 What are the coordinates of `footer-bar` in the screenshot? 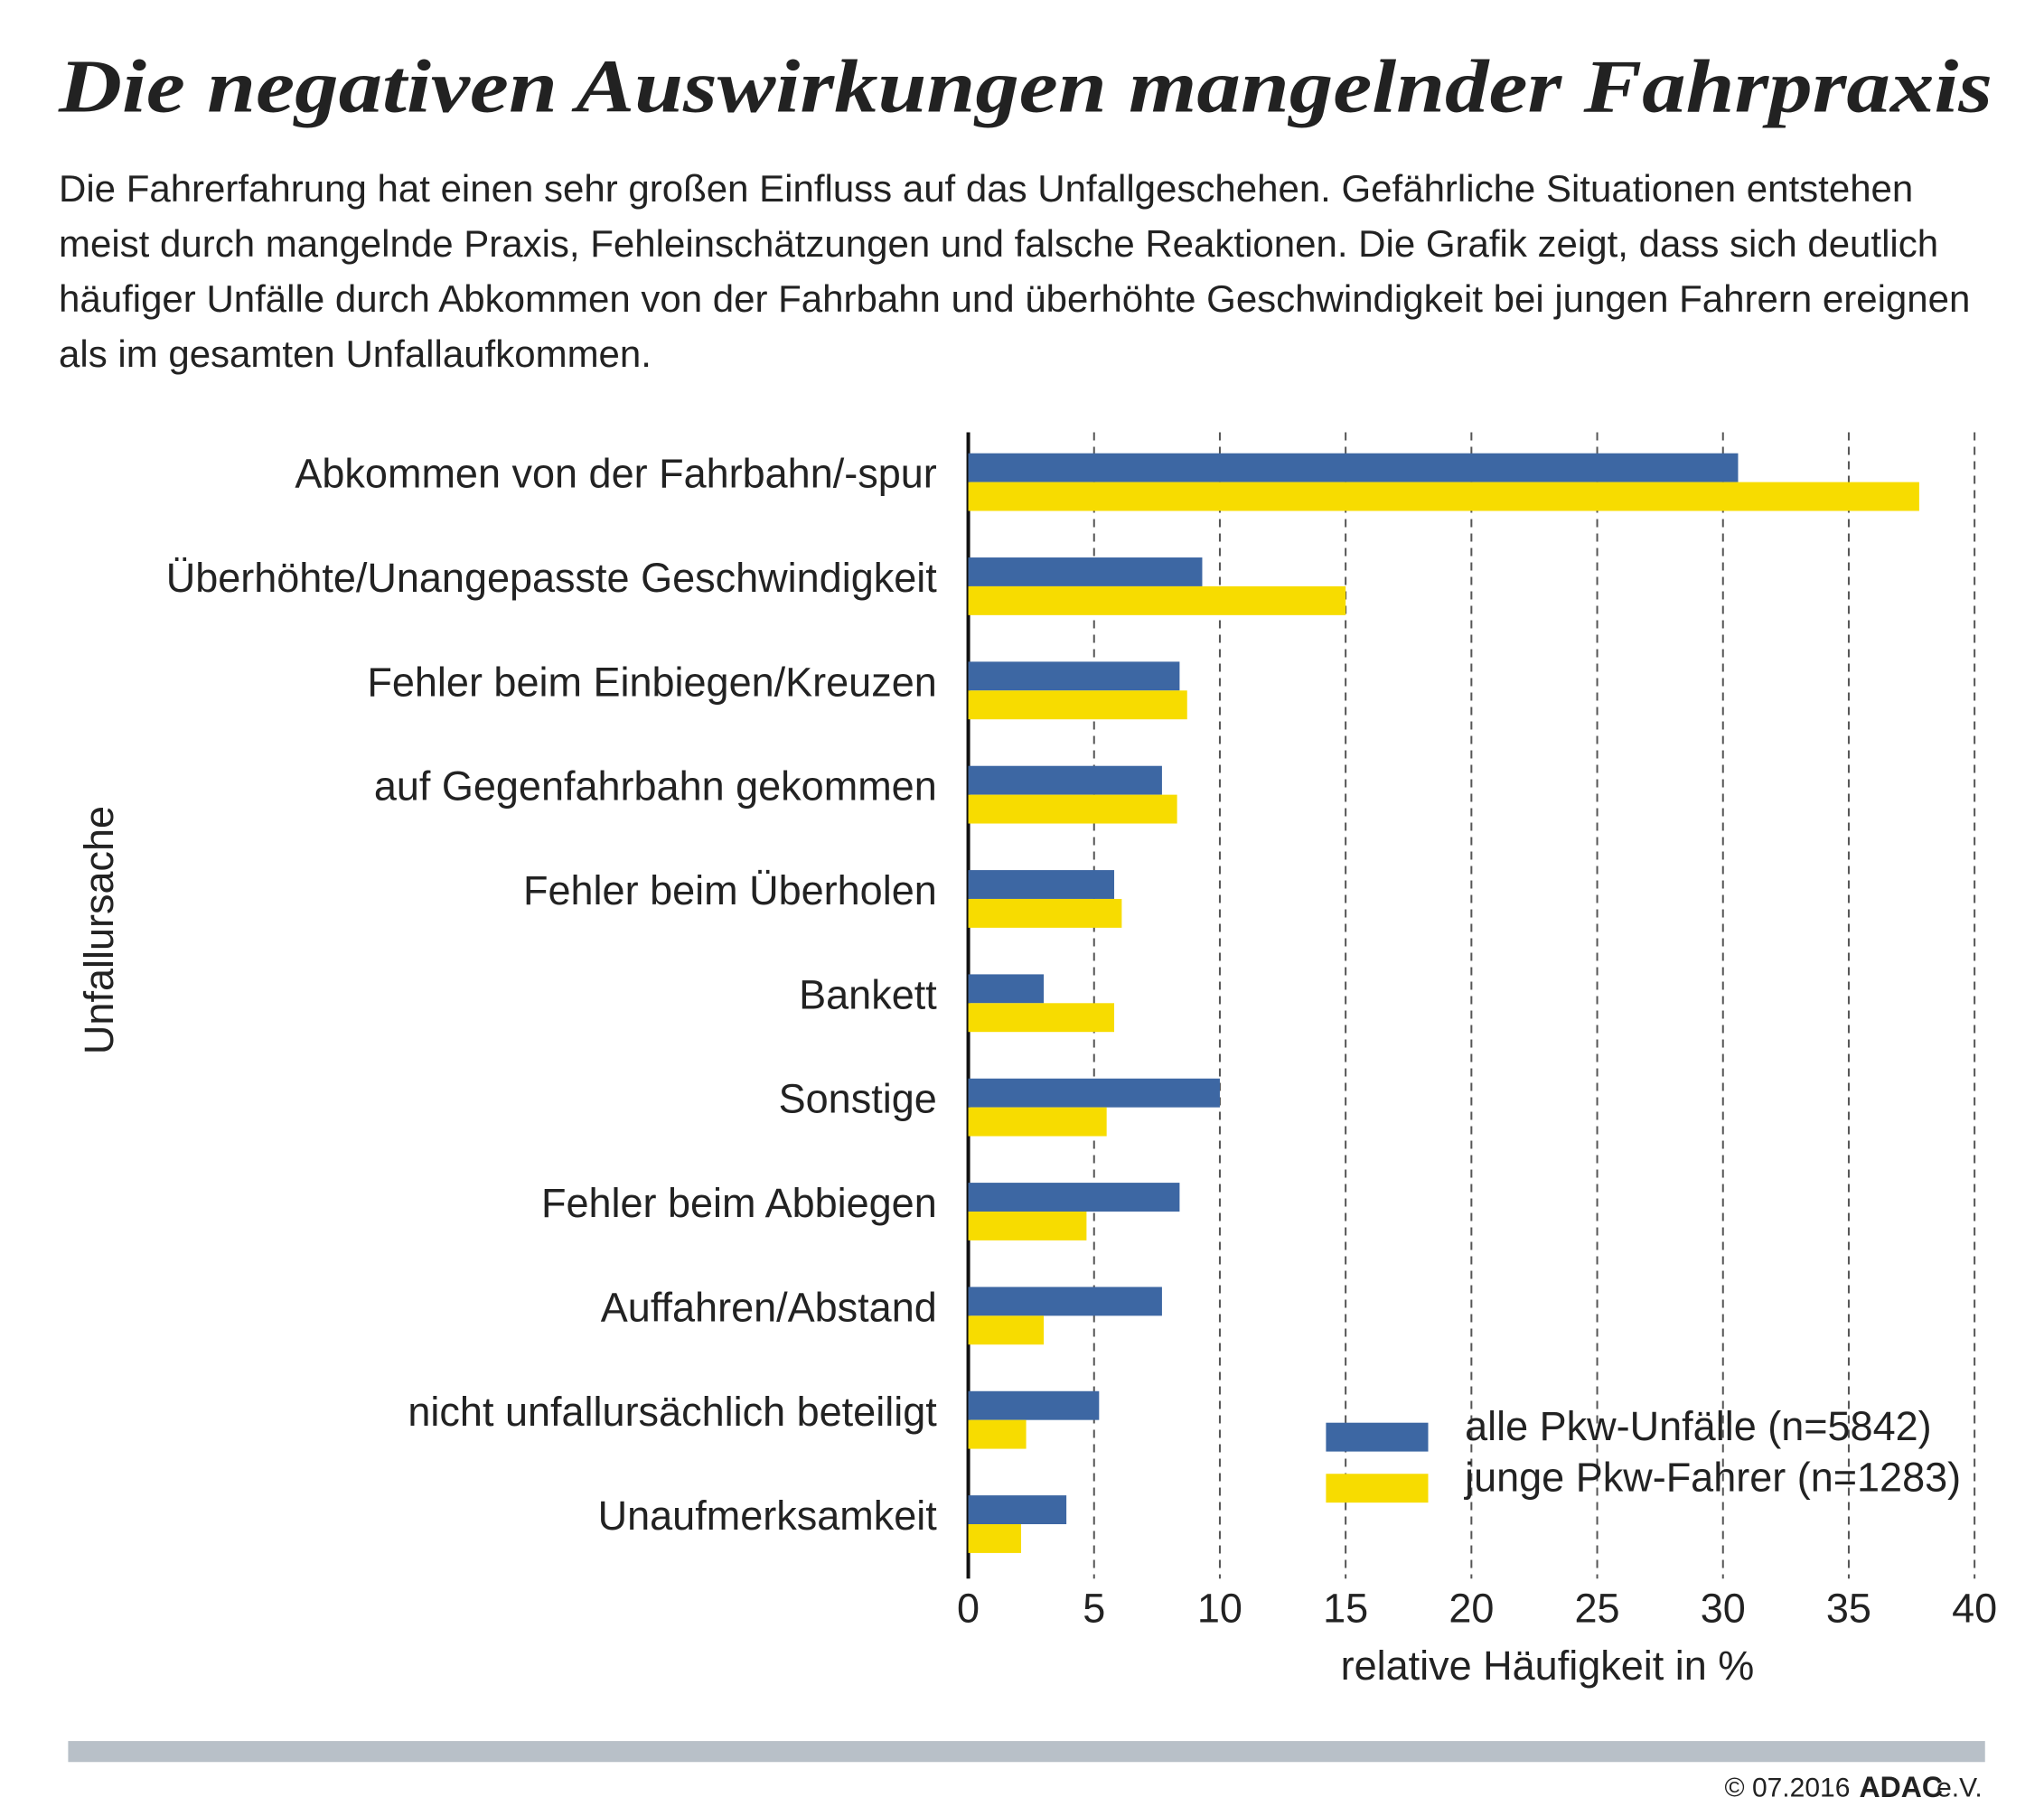 It's located at (1026, 1752).